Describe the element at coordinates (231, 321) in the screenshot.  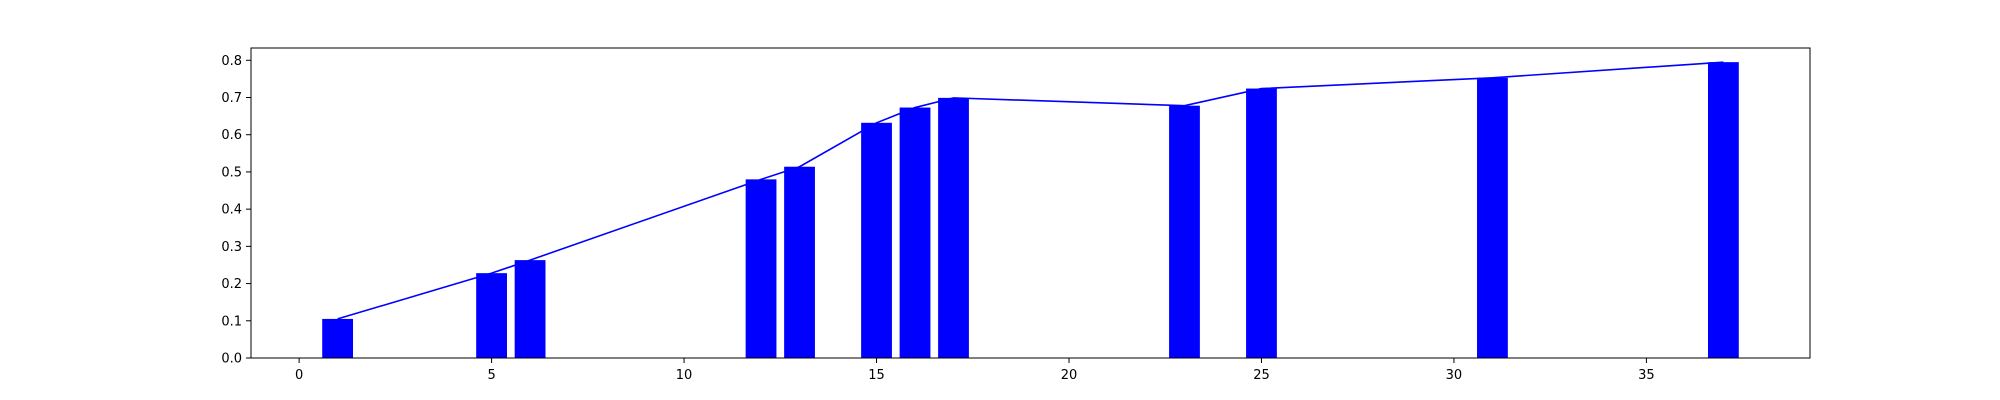
I see `y-tick-label: 0.1` at that location.